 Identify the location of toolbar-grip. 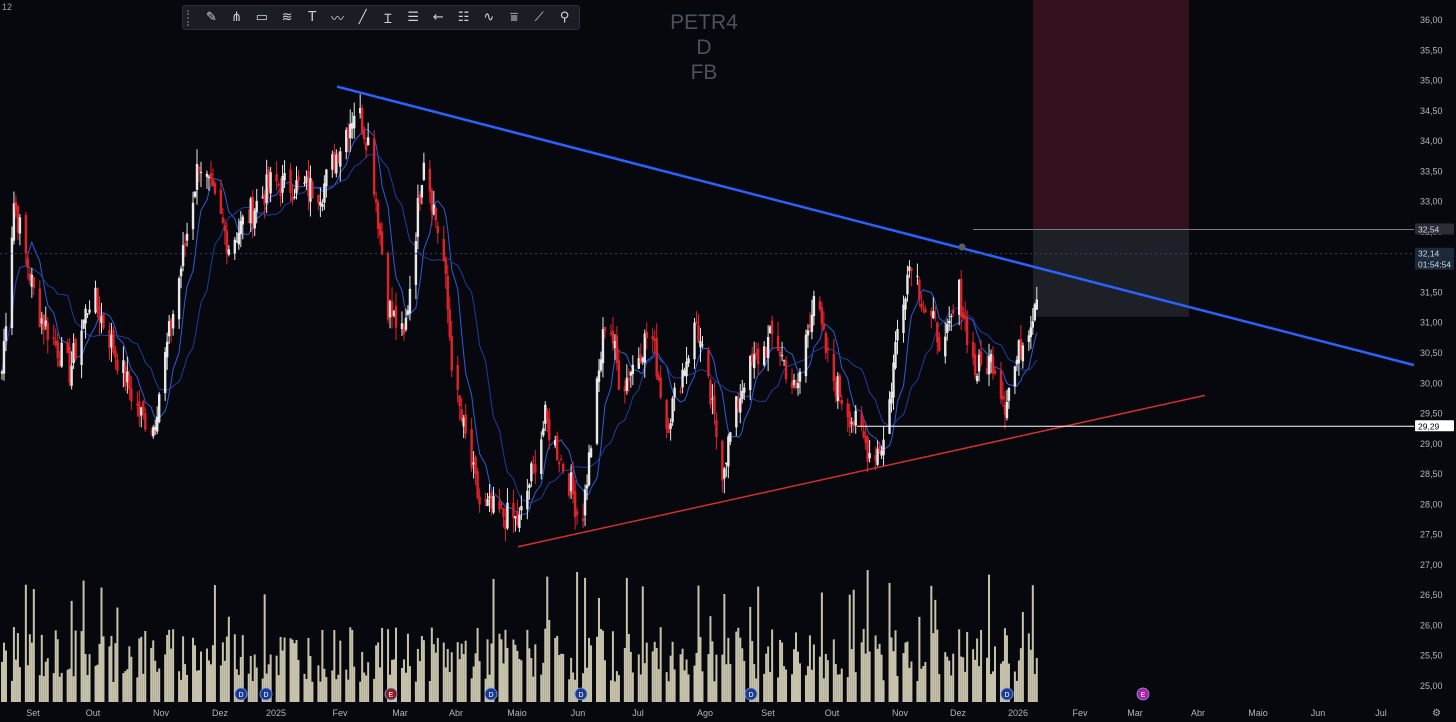
(191, 17).